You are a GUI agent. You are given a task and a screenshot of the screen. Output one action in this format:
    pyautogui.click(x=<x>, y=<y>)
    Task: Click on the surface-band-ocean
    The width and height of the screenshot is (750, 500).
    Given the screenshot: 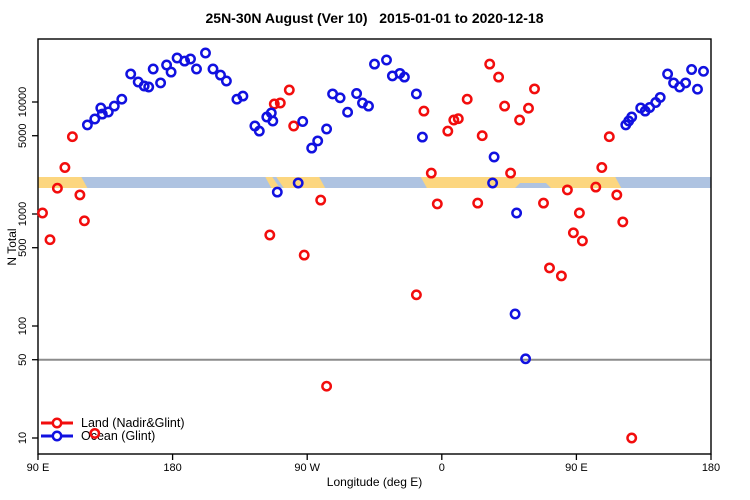 What is the action you would take?
    pyautogui.click(x=374, y=182)
    